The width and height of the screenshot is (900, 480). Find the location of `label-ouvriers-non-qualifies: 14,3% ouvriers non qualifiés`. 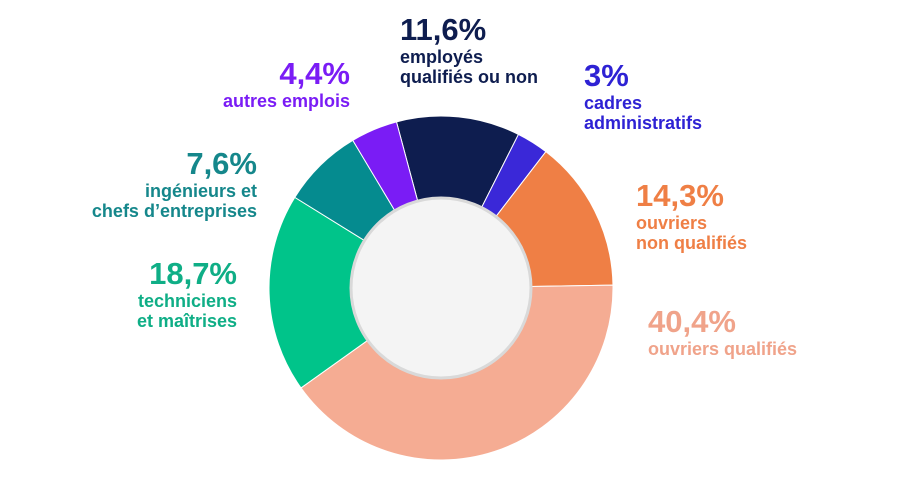

label-ouvriers-non-qualifies: 14,3% ouvriers non qualifiés is located at coordinates (692, 215).